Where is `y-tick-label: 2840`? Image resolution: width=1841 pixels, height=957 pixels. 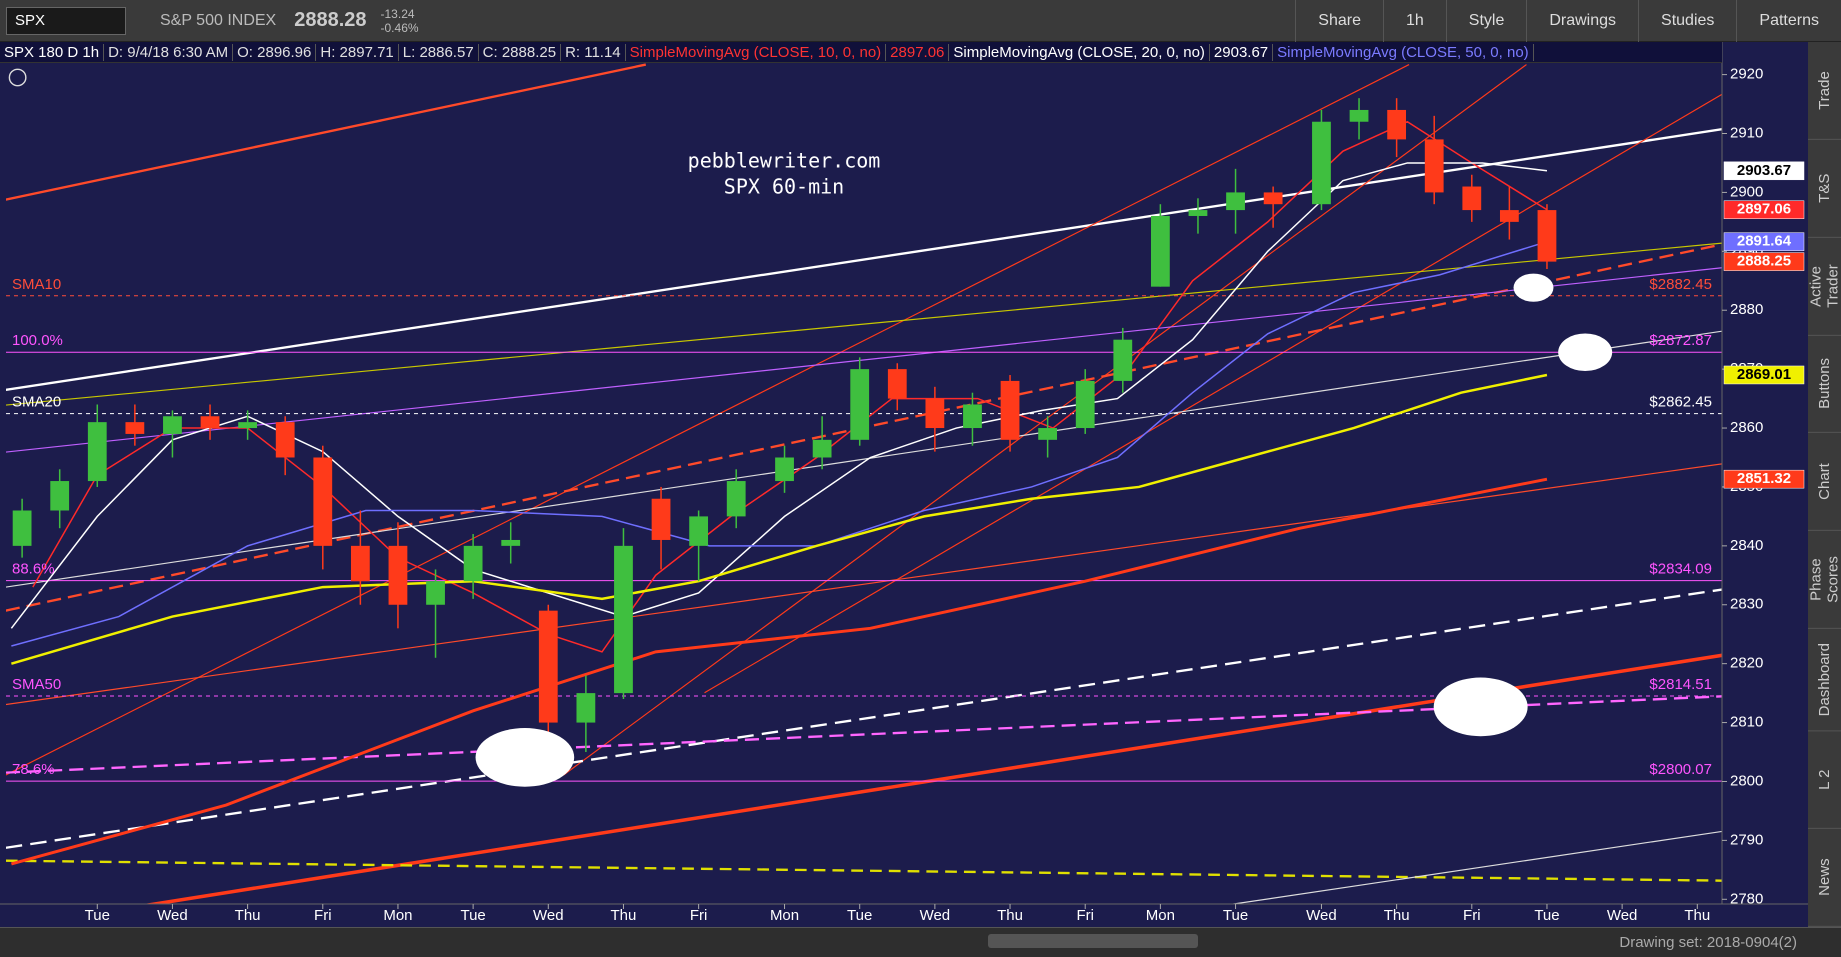 y-tick-label: 2840 is located at coordinates (1746, 545).